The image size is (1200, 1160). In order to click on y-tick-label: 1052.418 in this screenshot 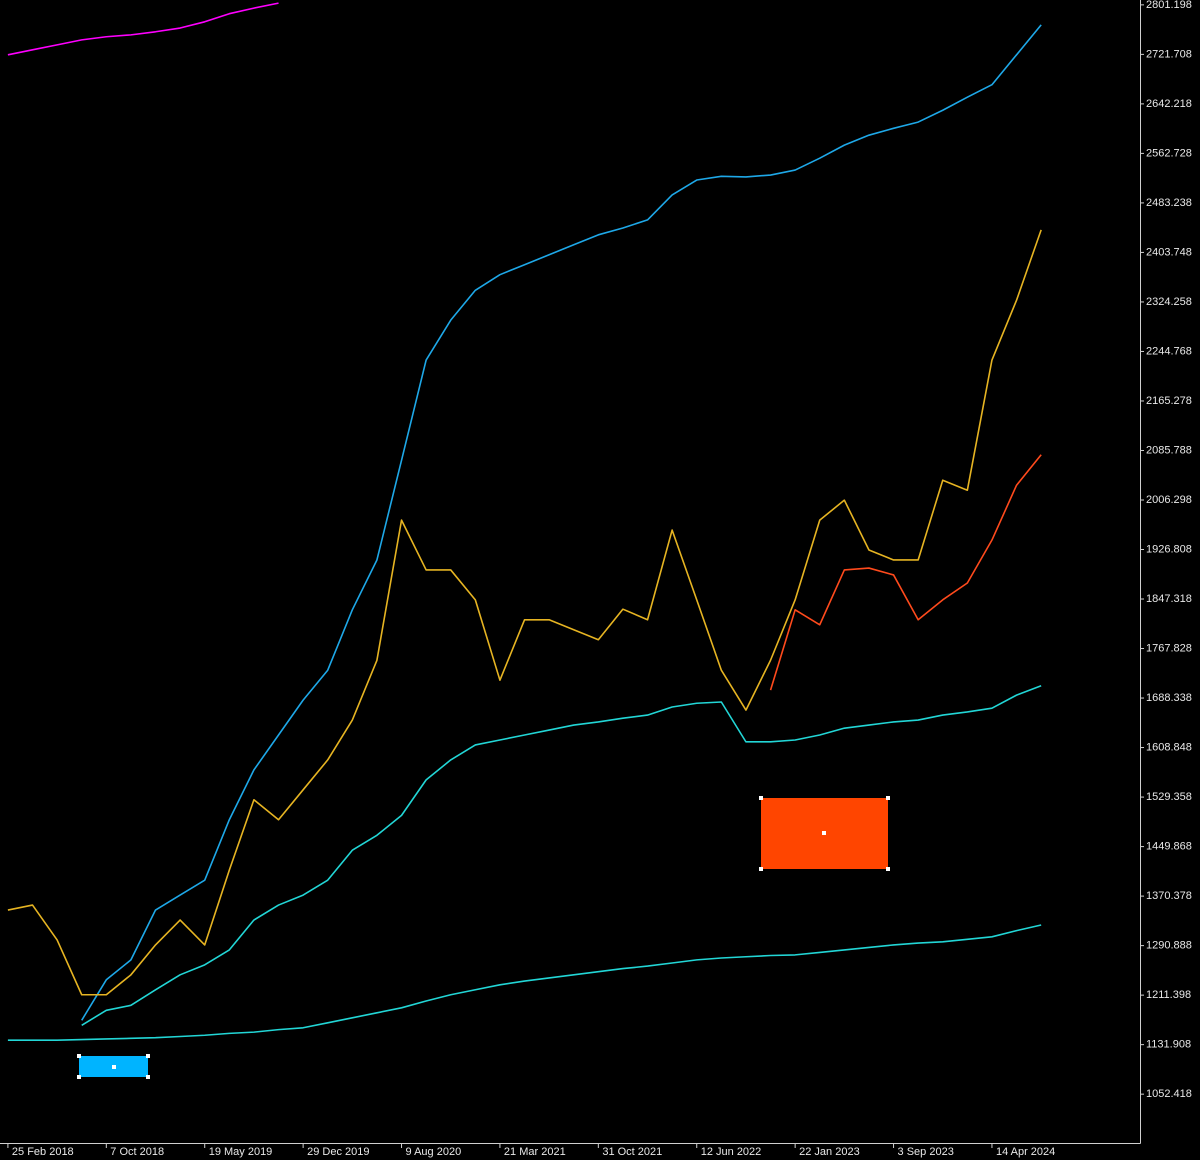, I will do `click(1169, 1094)`.